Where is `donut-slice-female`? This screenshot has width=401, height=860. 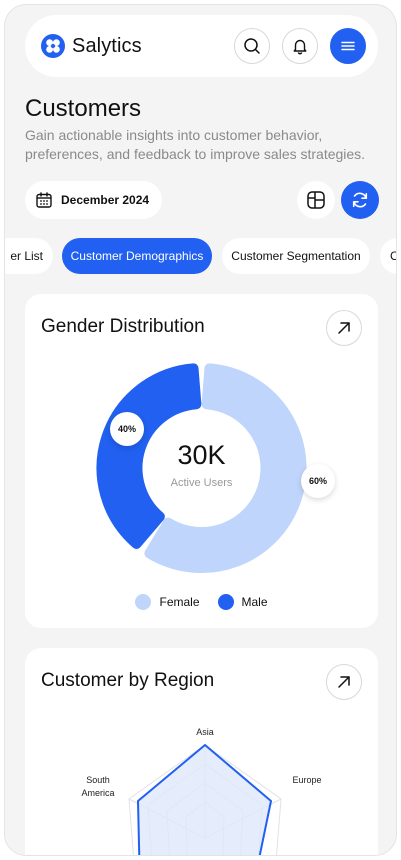
donut-slice-female is located at coordinates (225, 468).